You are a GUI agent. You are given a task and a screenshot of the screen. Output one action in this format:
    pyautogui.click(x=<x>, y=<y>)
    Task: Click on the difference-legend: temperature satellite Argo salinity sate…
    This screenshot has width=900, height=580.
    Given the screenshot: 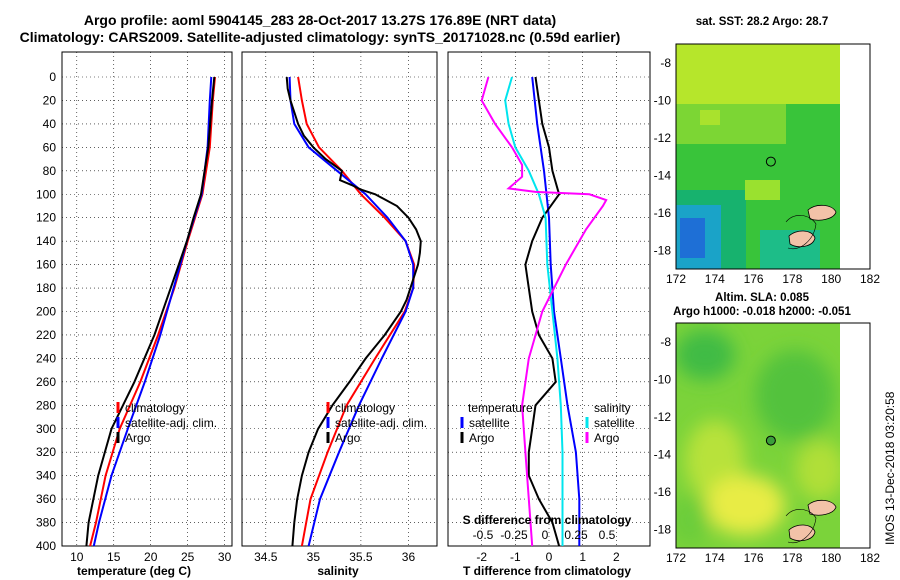 What is the action you would take?
    pyautogui.click(x=547, y=423)
    